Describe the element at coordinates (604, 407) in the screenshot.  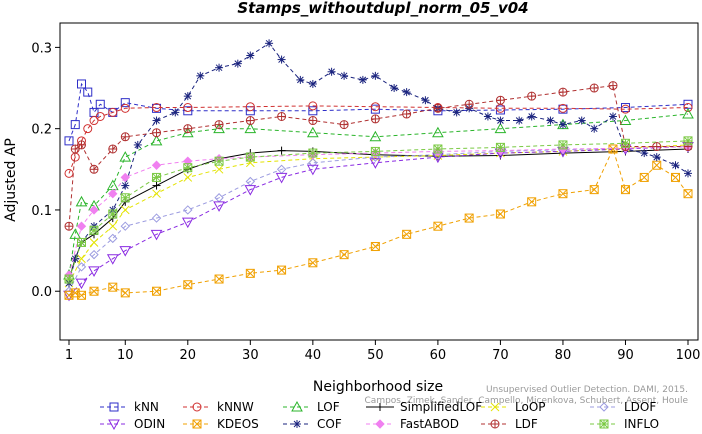
I see `legend-marker-ldof` at that location.